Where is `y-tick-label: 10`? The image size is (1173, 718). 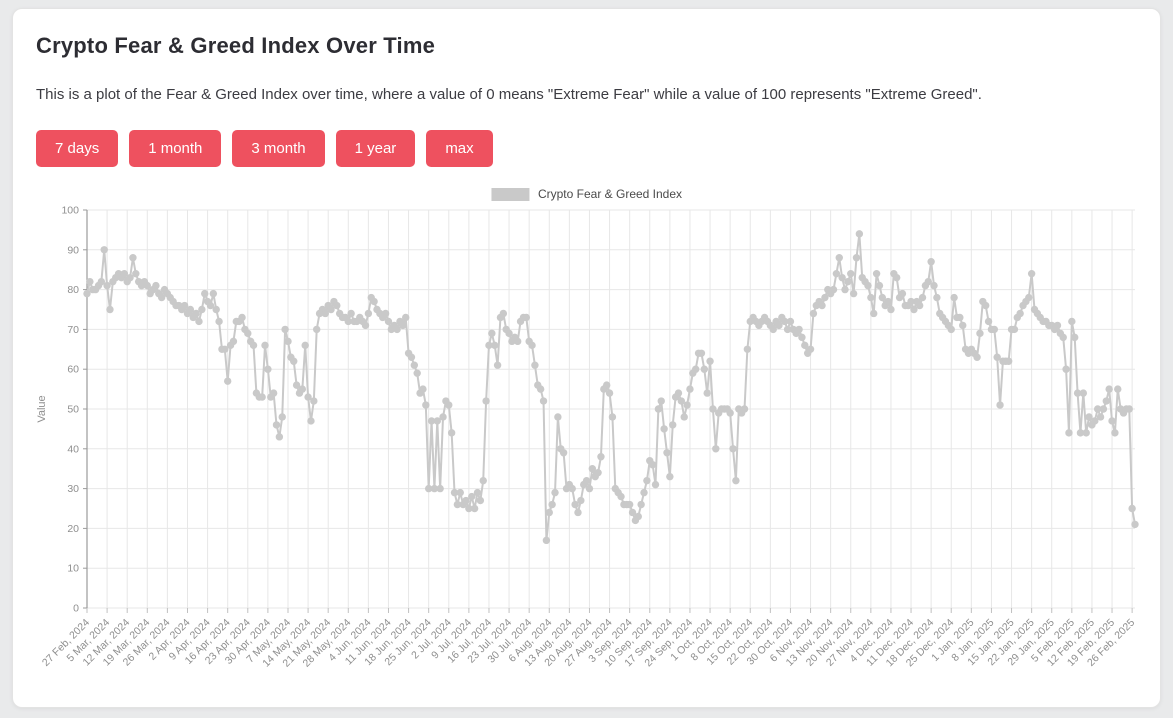
y-tick-label: 10 is located at coordinates (73, 569).